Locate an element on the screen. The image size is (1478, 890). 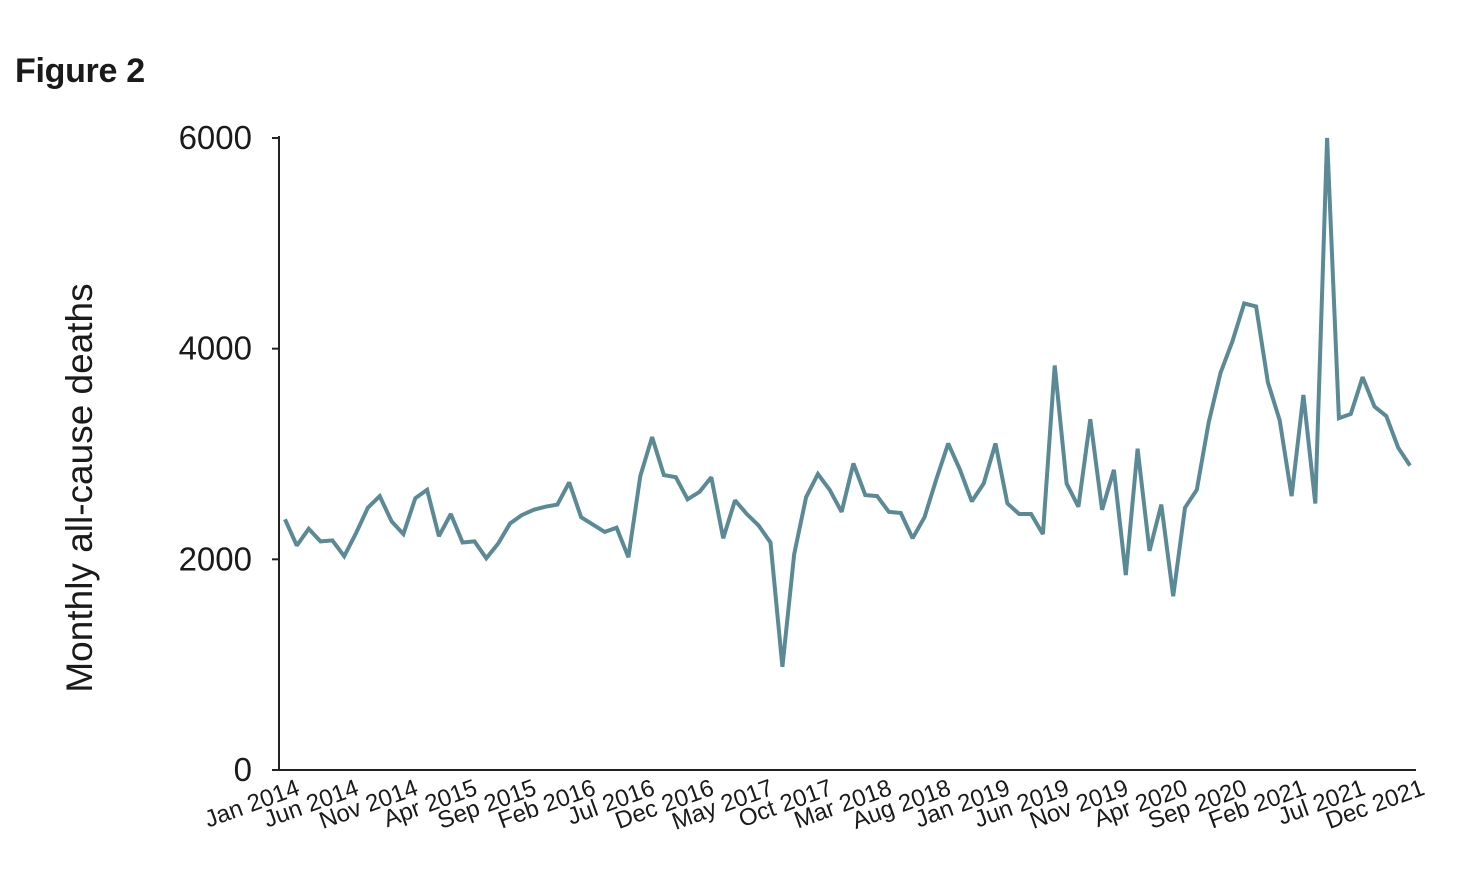
y-tick-label: 4000 is located at coordinates (215, 348).